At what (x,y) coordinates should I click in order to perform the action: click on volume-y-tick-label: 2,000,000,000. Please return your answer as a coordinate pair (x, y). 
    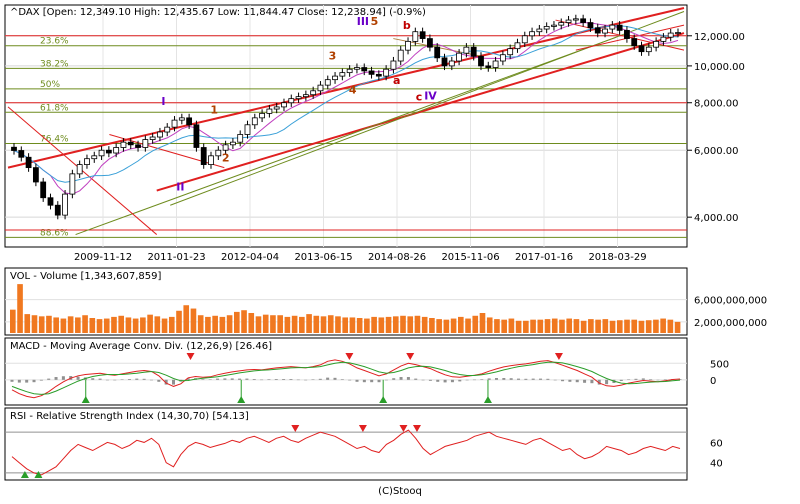
    Looking at the image, I should click on (730, 323).